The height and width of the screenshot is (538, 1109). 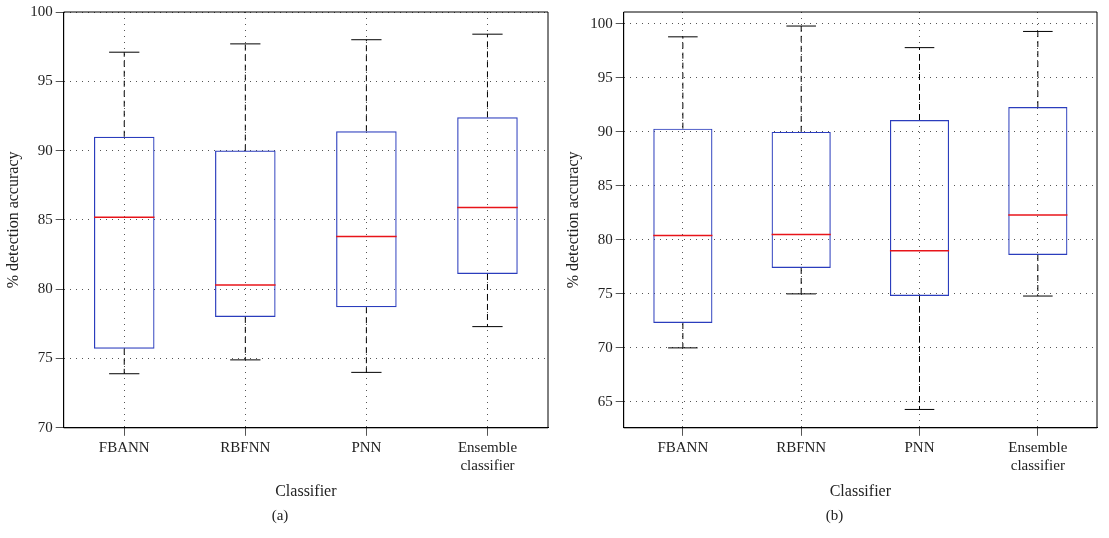 What do you see at coordinates (605, 400) in the screenshot?
I see `y-tick-label: 65` at bounding box center [605, 400].